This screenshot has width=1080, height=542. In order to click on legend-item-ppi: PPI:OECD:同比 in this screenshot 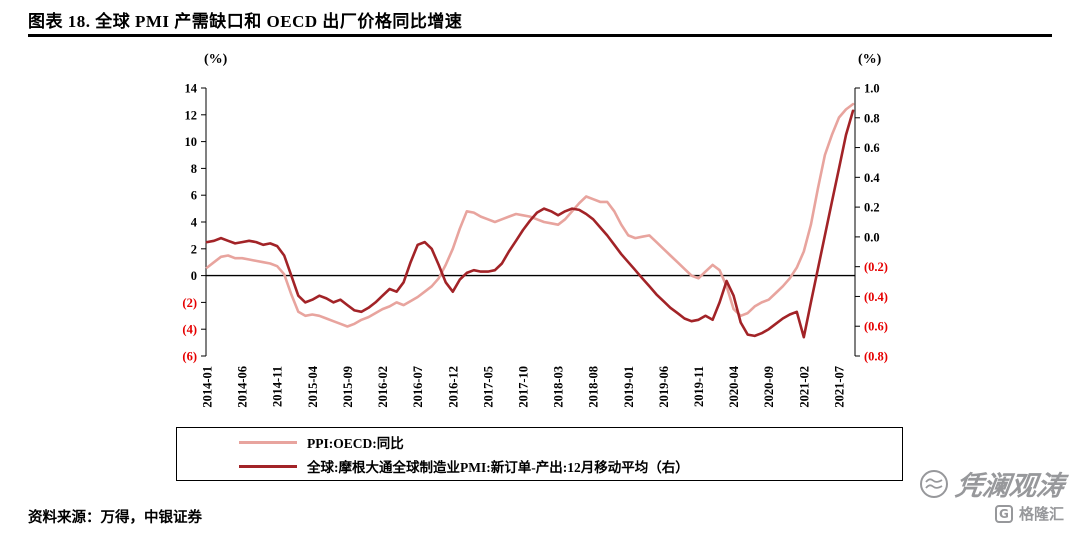, I will do `click(570, 442)`.